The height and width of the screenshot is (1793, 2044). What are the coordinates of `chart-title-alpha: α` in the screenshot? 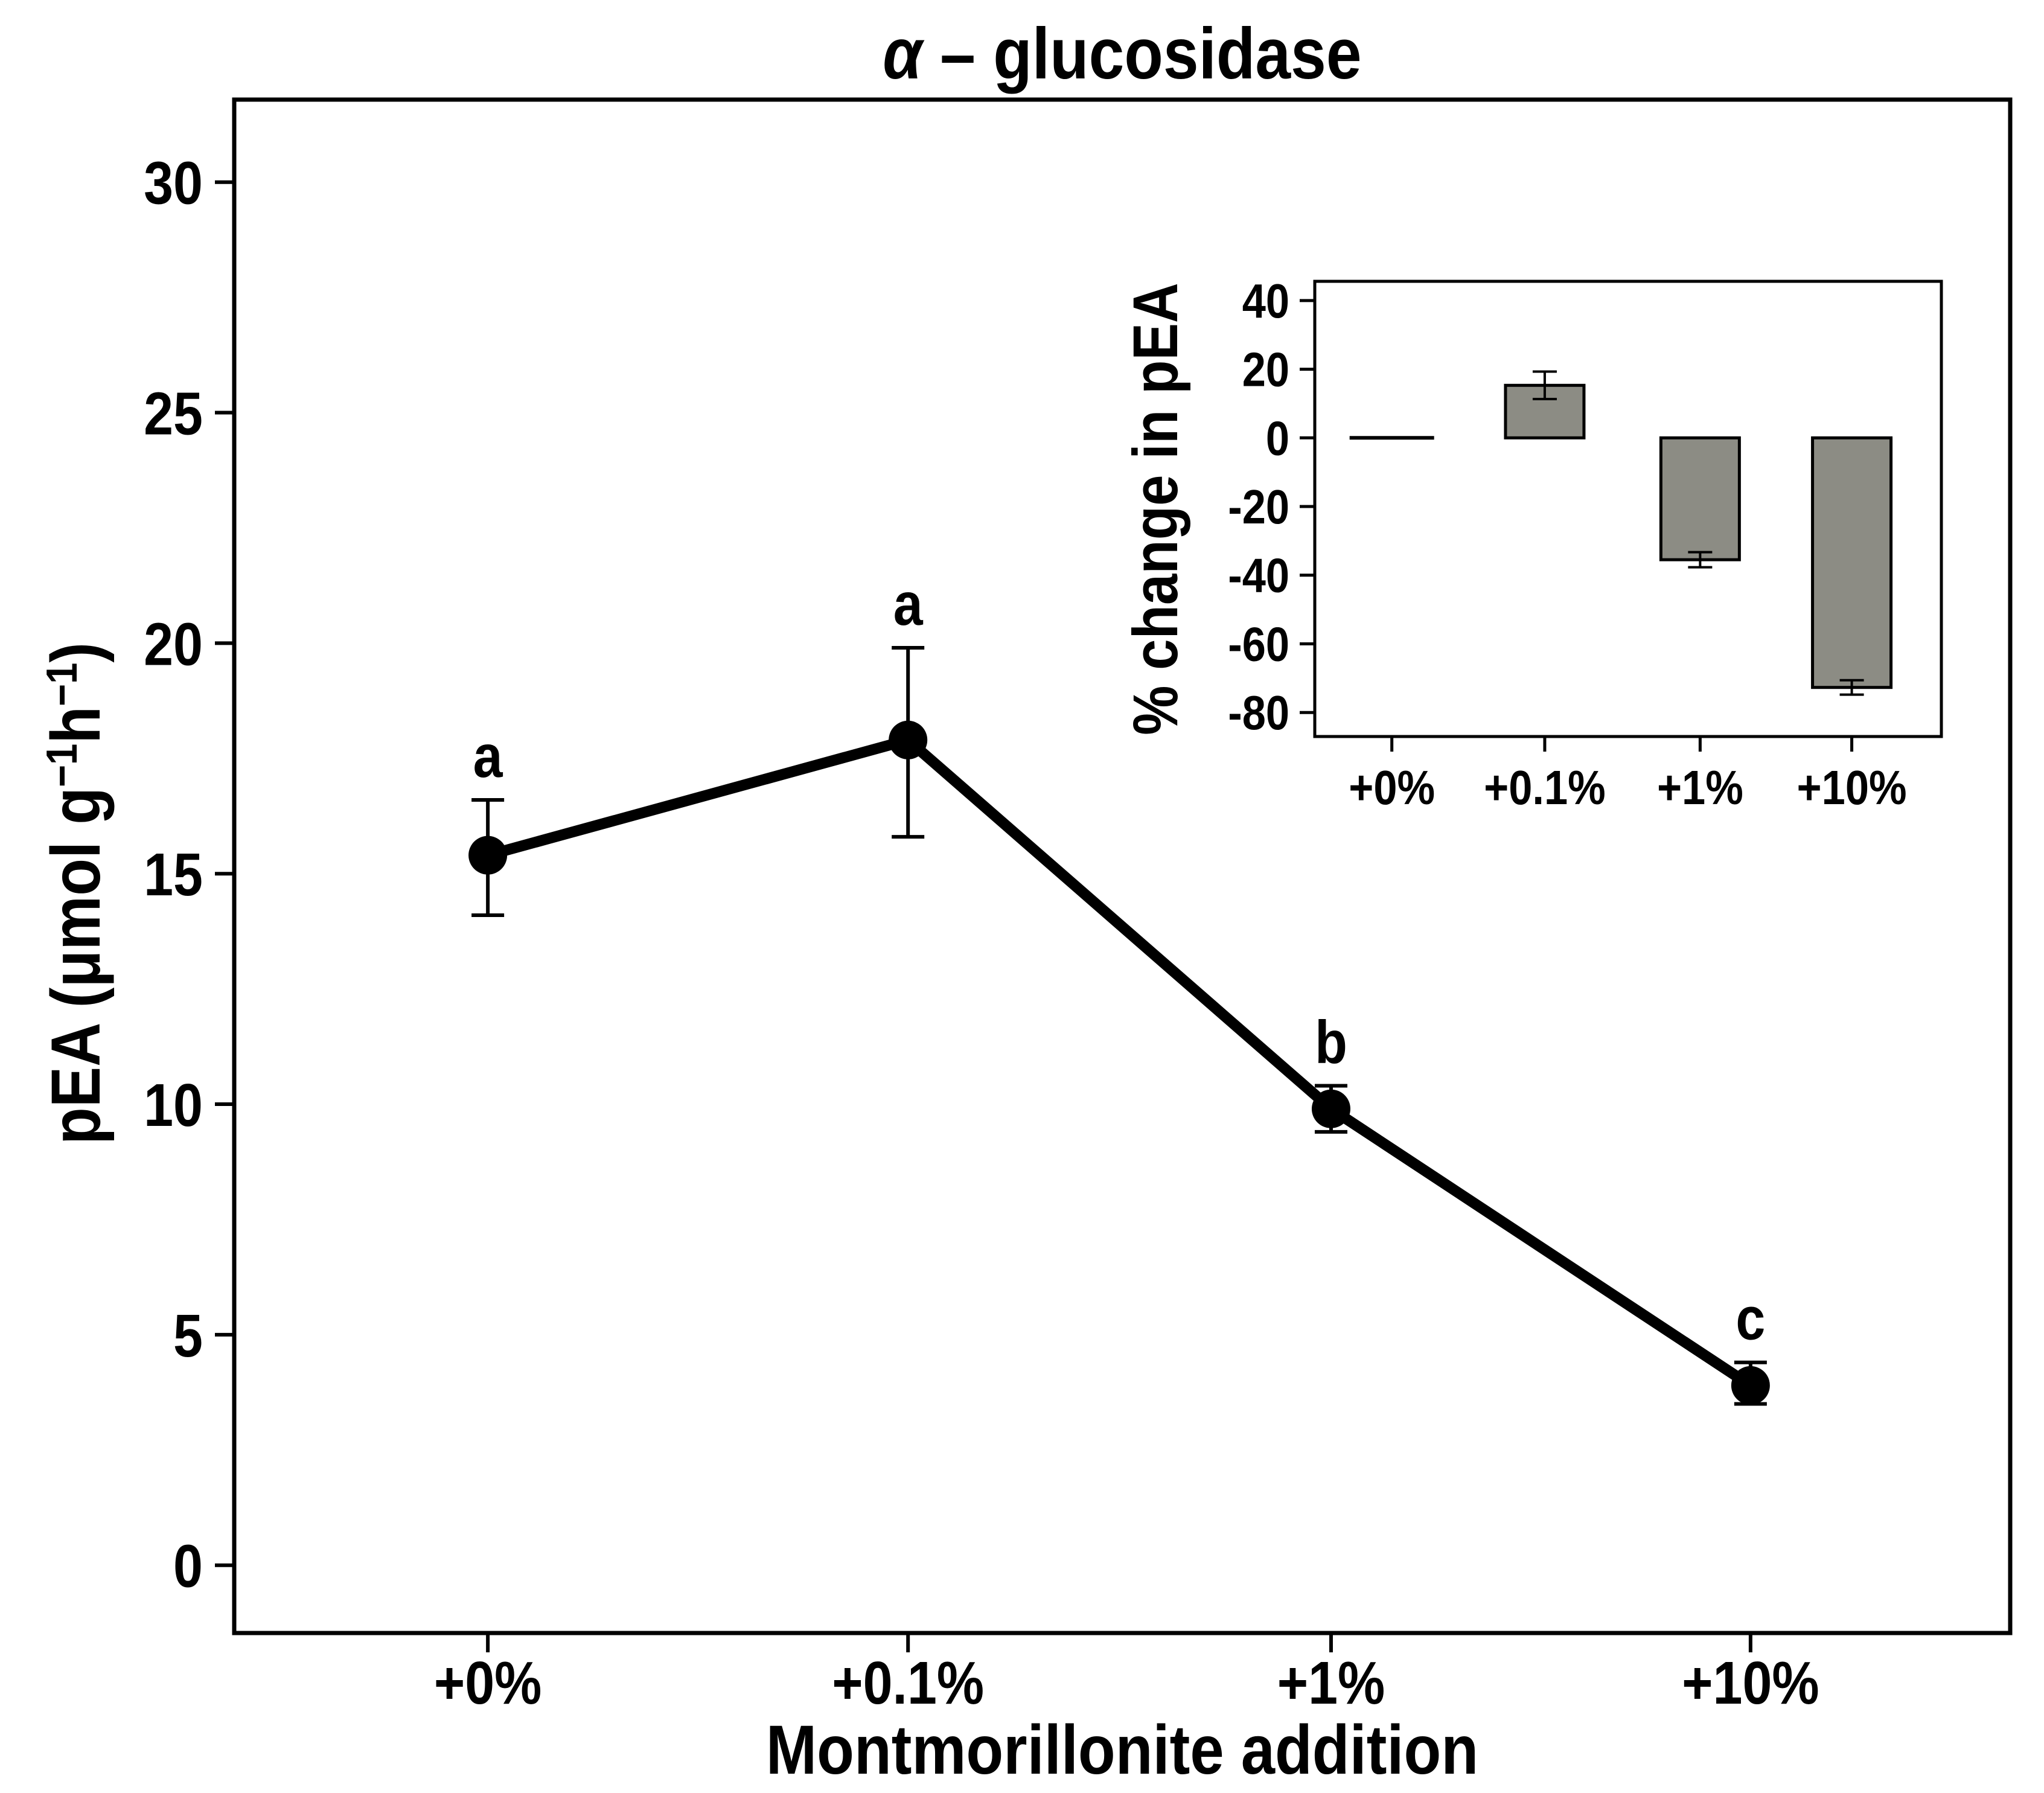 It's located at (904, 54).